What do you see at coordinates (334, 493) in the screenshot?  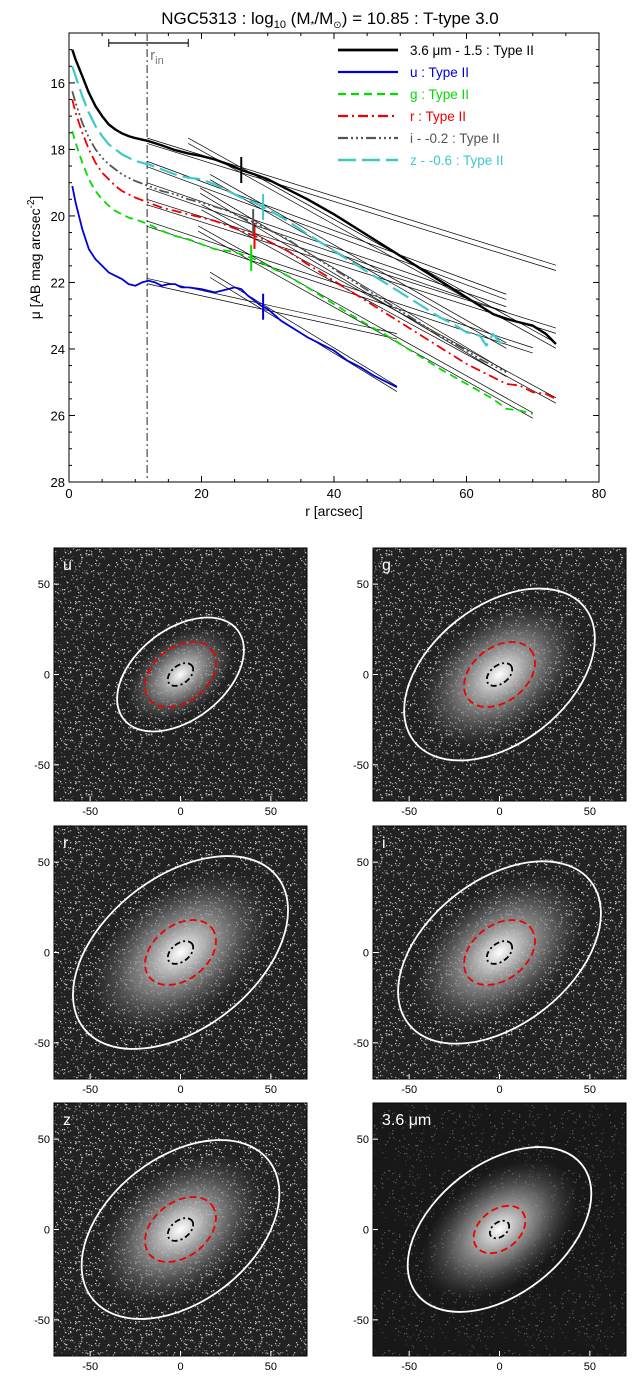 I see `x-tick-label: 40` at bounding box center [334, 493].